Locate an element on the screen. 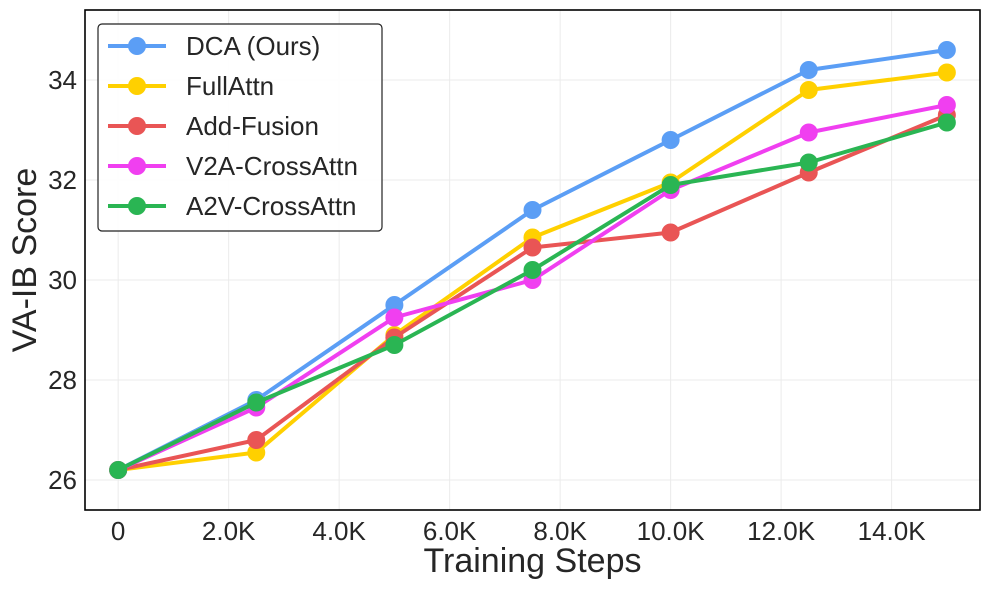 This screenshot has width=989, height=590. x-tick-label: 12.0K is located at coordinates (781, 531).